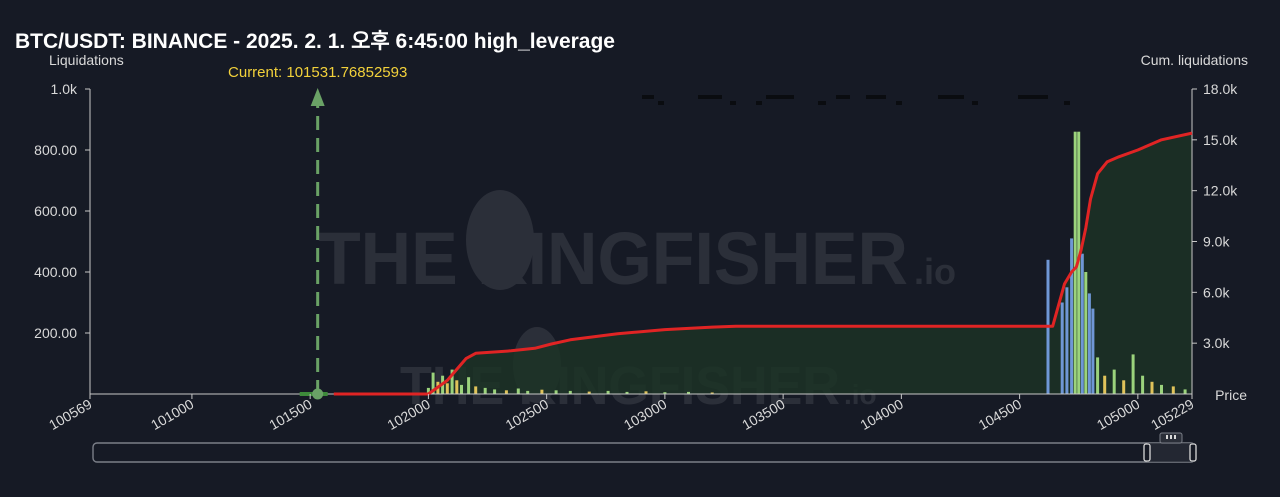 Image resolution: width=1280 pixels, height=497 pixels. What do you see at coordinates (613, 258) in the screenshot?
I see `watermark-text-upper: THE KINGFISHER` at bounding box center [613, 258].